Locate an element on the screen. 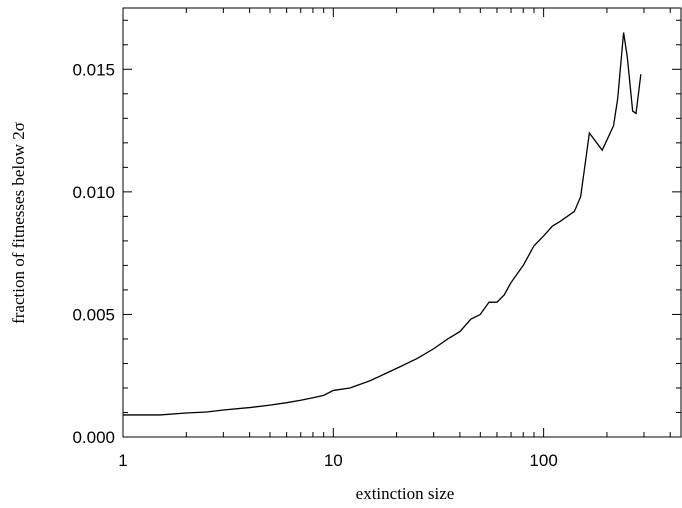 This screenshot has width=682, height=508. y-tick-label: 0.000 is located at coordinates (93, 437).